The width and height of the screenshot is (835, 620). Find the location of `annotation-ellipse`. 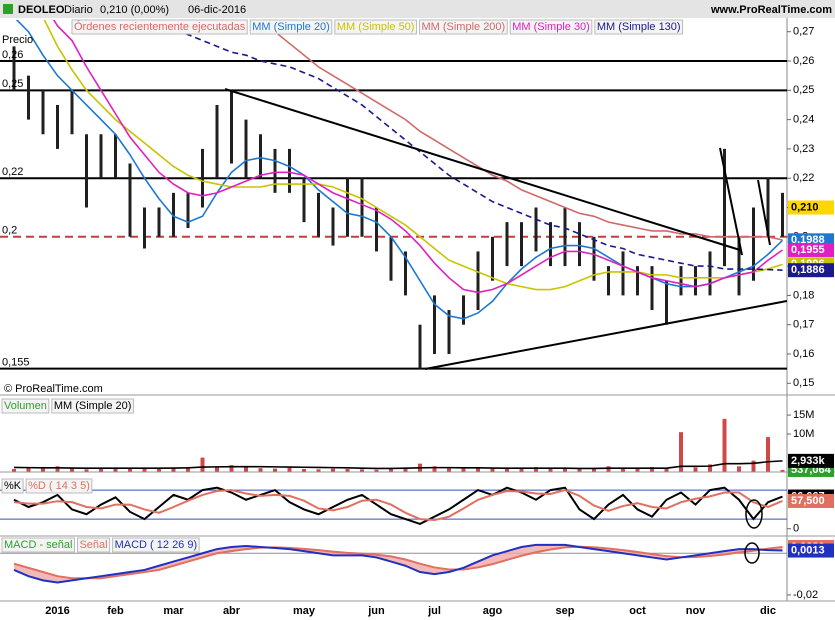

annotation-ellipse is located at coordinates (752, 553).